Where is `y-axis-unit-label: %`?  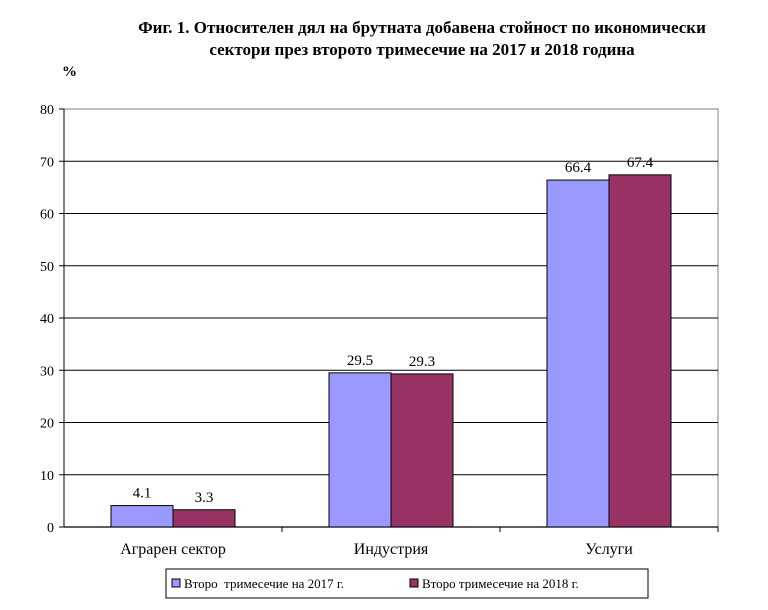
y-axis-unit-label: % is located at coordinates (69, 72).